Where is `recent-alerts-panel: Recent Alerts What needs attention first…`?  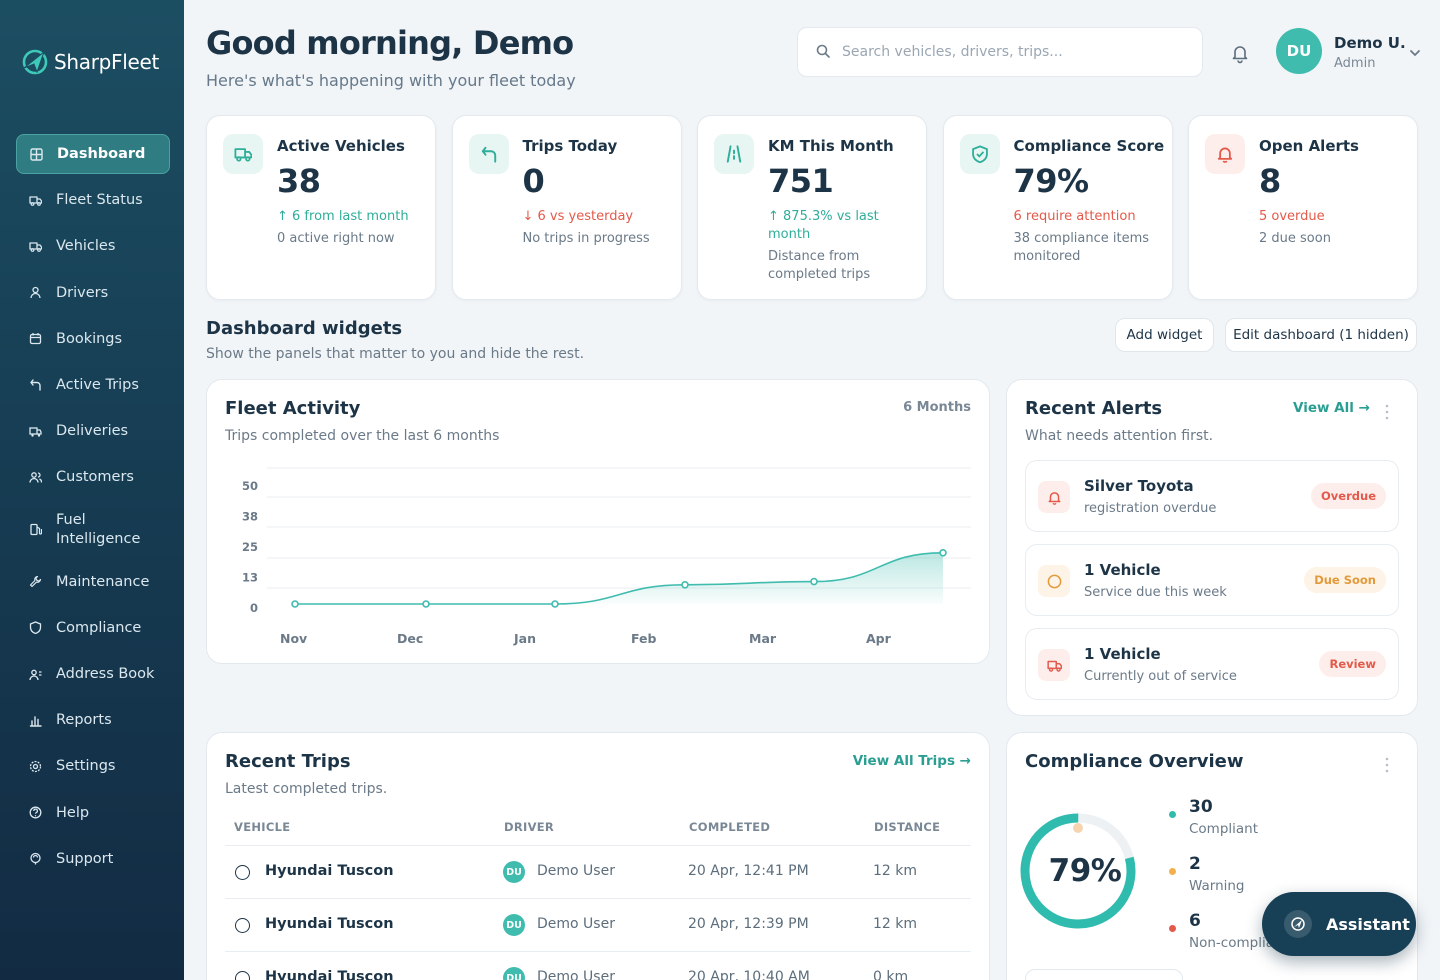
recent-alerts-panel: Recent Alerts What needs attention first… is located at coordinates (1212, 547).